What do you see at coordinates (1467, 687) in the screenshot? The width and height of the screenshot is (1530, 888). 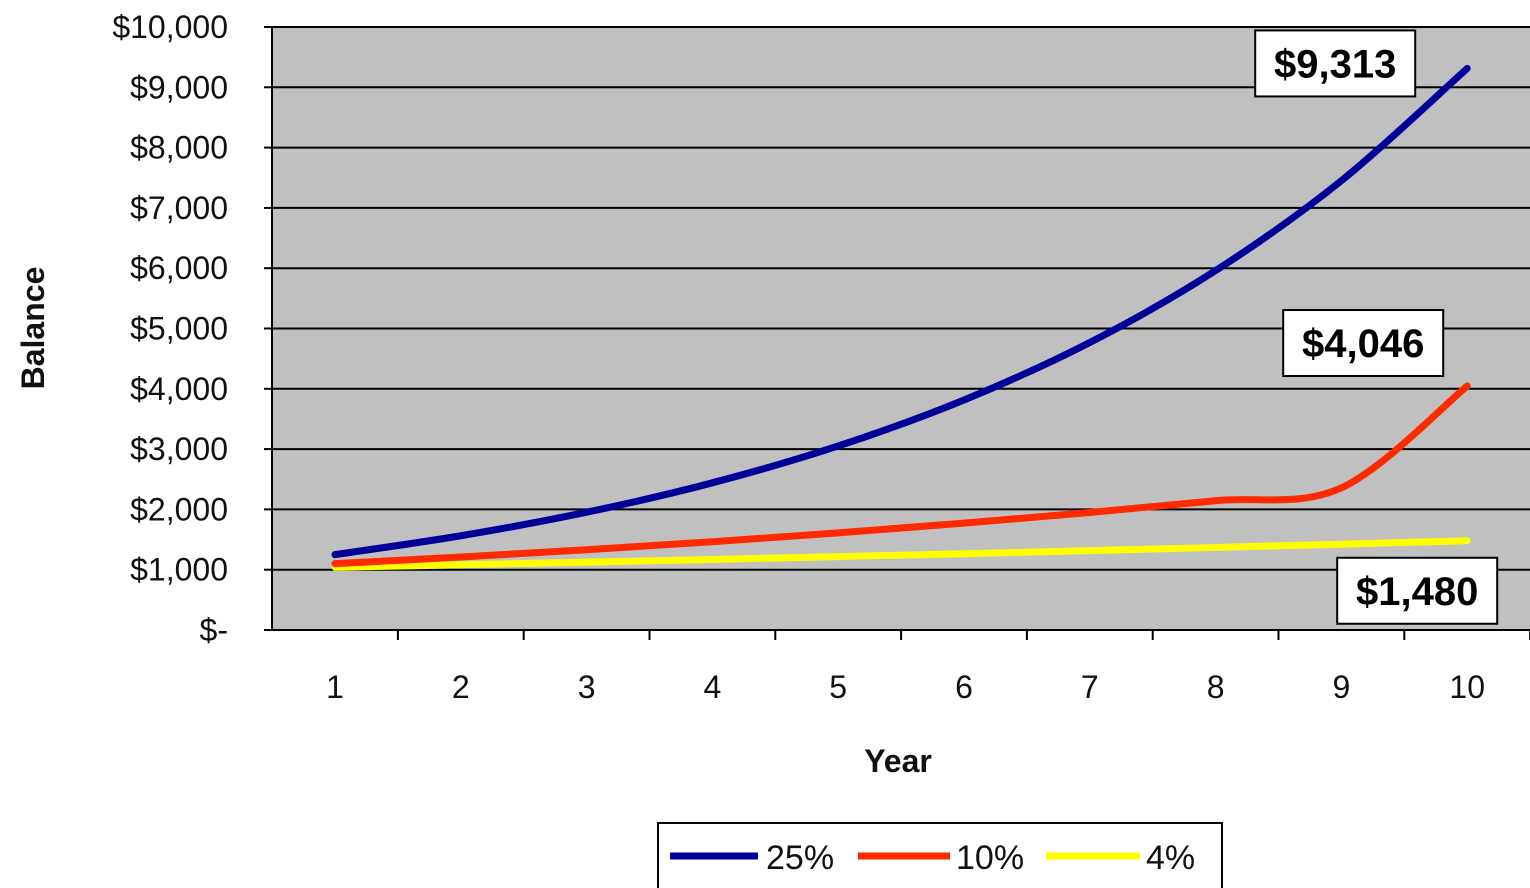 I see `x-tick-label: 10` at bounding box center [1467, 687].